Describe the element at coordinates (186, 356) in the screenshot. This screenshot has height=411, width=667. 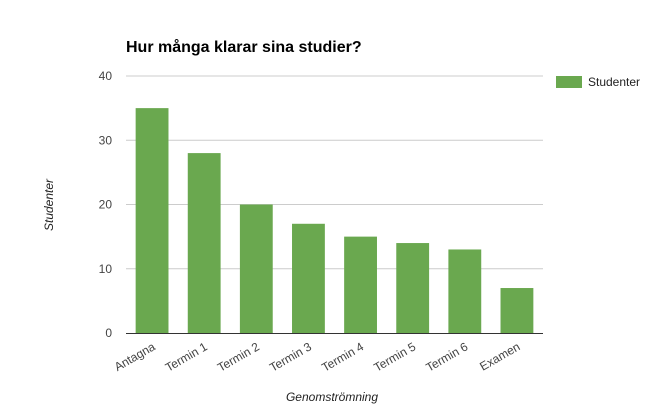
I see `x-tick-label: Termin 1` at that location.